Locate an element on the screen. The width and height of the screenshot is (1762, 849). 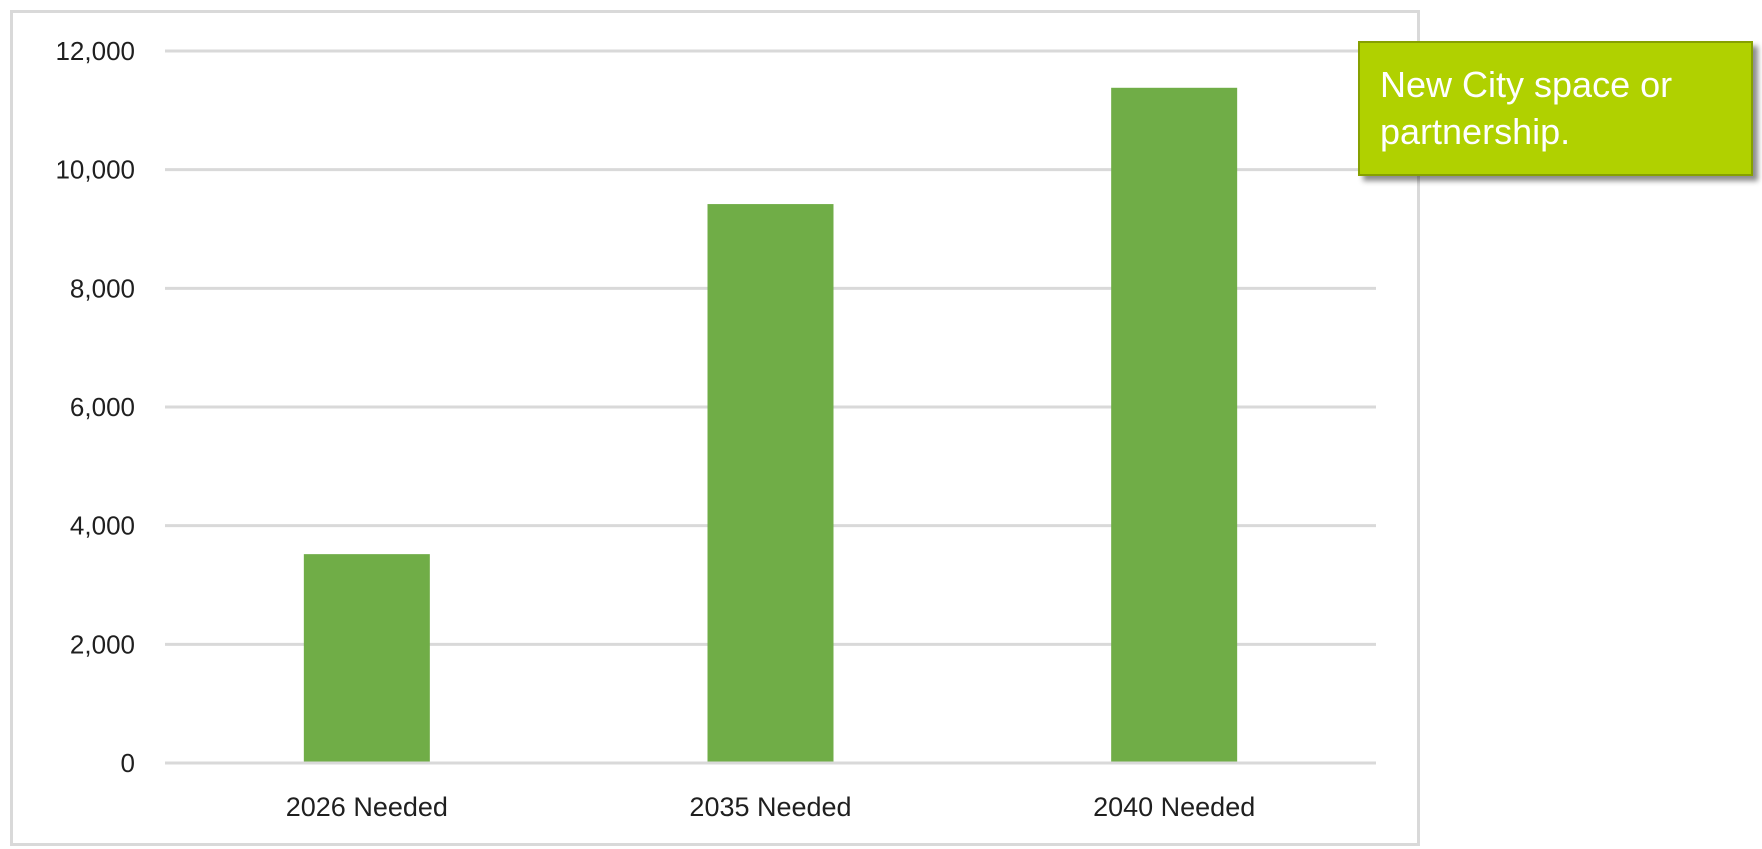
y-tick-label: 12,000 is located at coordinates (95, 51).